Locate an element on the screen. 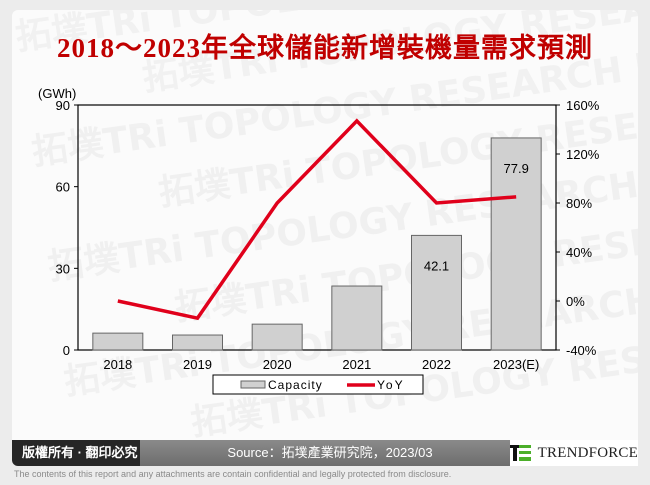 The image size is (650, 485). y2-tick-label: 40% is located at coordinates (579, 252).